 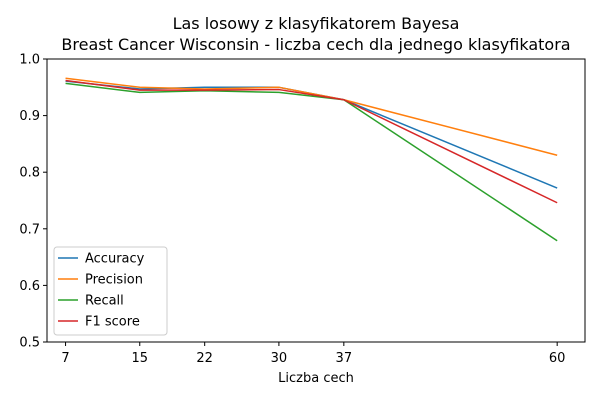 What do you see at coordinates (204, 358) in the screenshot?
I see `x-tick-label: 22` at bounding box center [204, 358].